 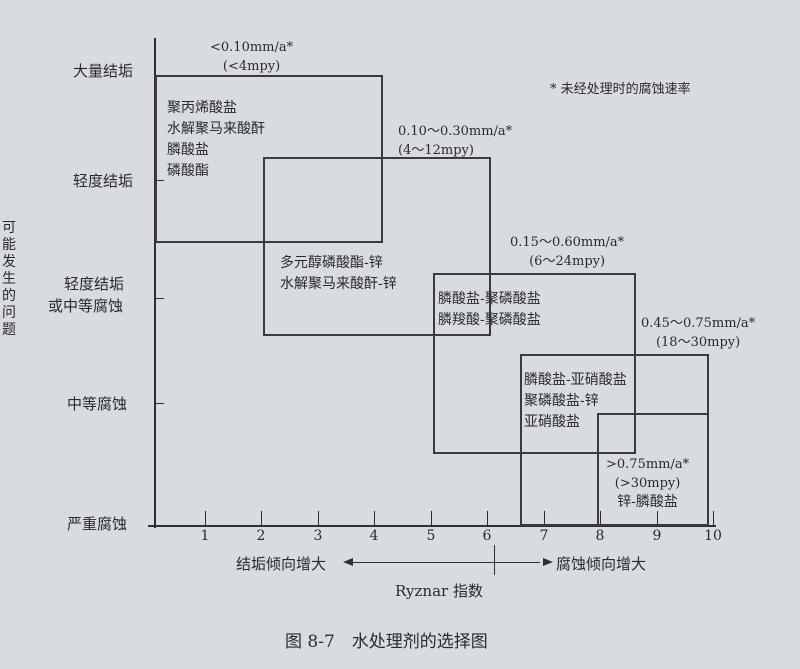 What do you see at coordinates (567, 261) in the screenshot?
I see `rate-mpy: (6～24mpy)` at bounding box center [567, 261].